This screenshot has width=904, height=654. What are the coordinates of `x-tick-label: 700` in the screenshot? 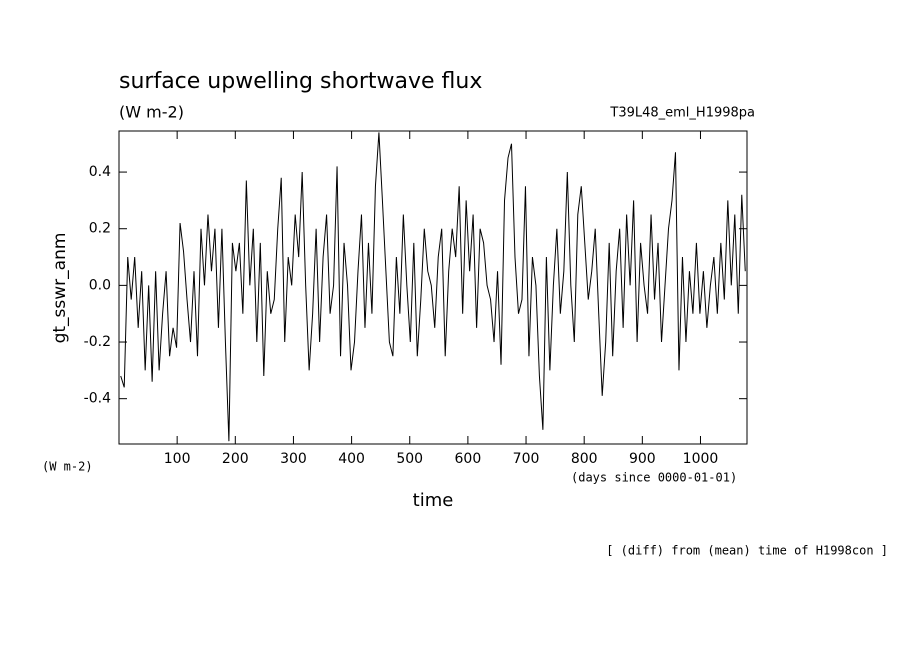 It's located at (526, 459).